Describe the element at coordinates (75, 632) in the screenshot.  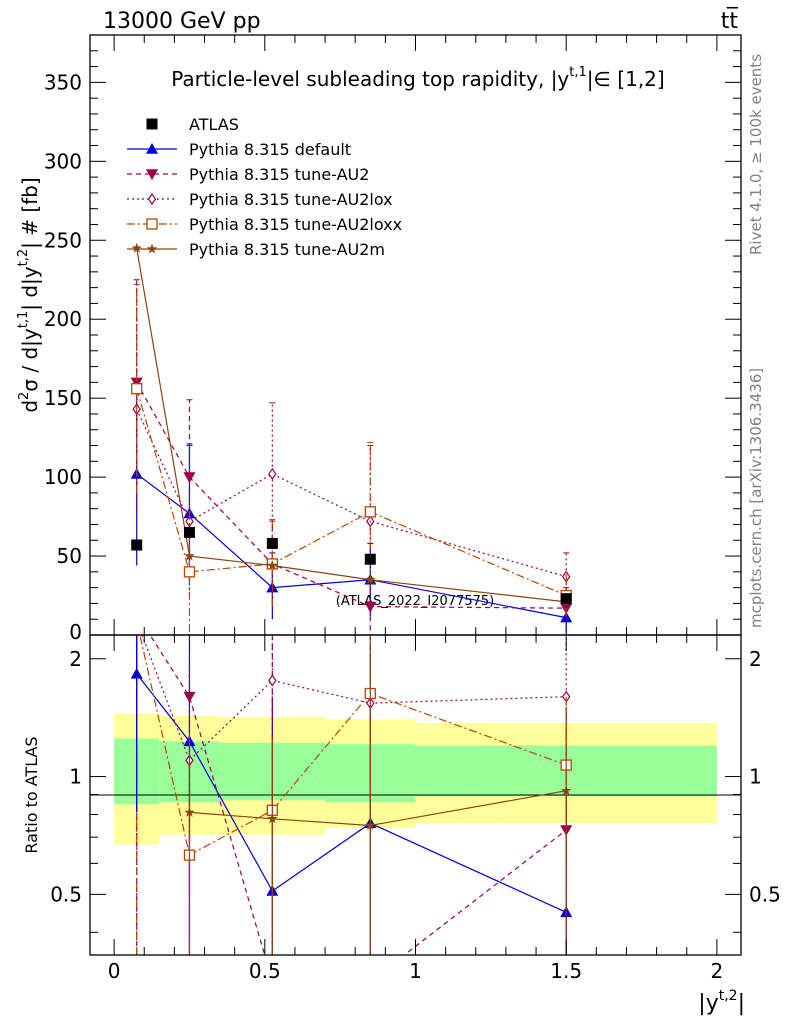
I see `main-ytick-label-zero: 0` at that location.